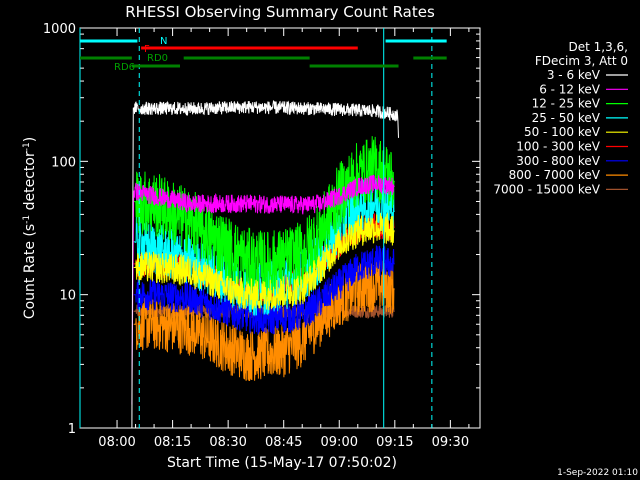  What do you see at coordinates (597, 473) in the screenshot?
I see `footer-timestamp: 1-Sep-2022 01:10` at bounding box center [597, 473].